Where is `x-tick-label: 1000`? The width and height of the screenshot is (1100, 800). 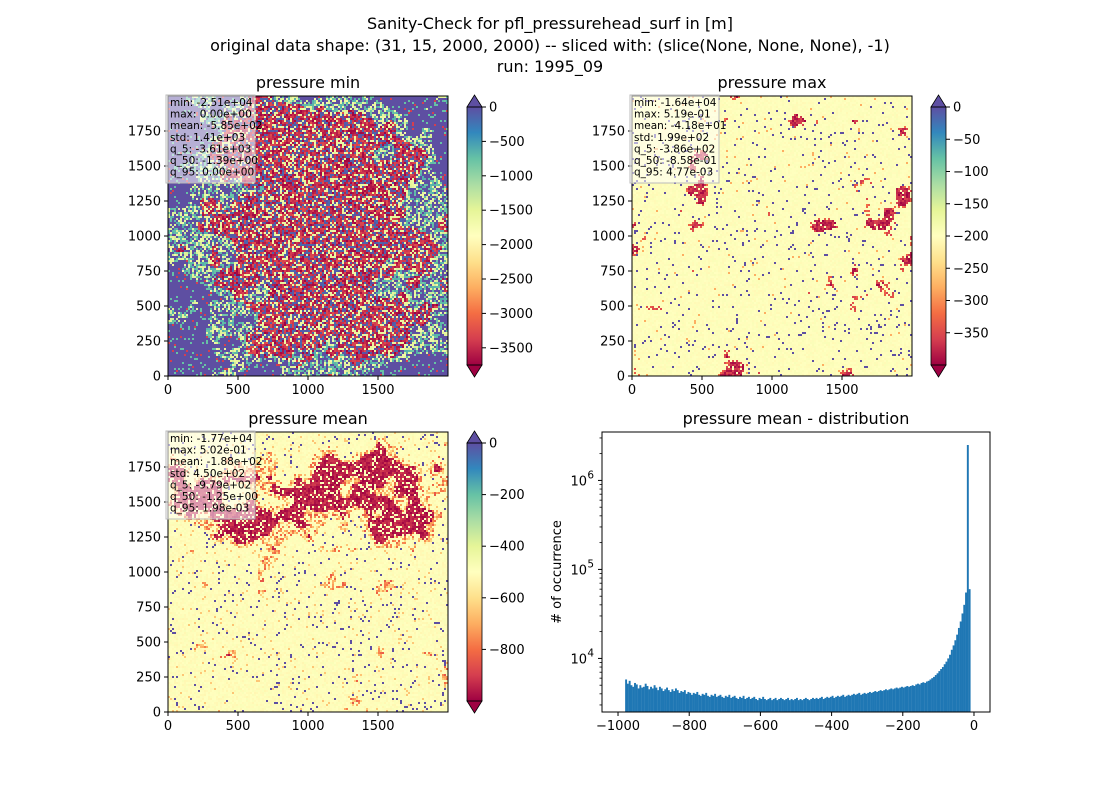
x-tick-label: 1000 is located at coordinates (307, 726).